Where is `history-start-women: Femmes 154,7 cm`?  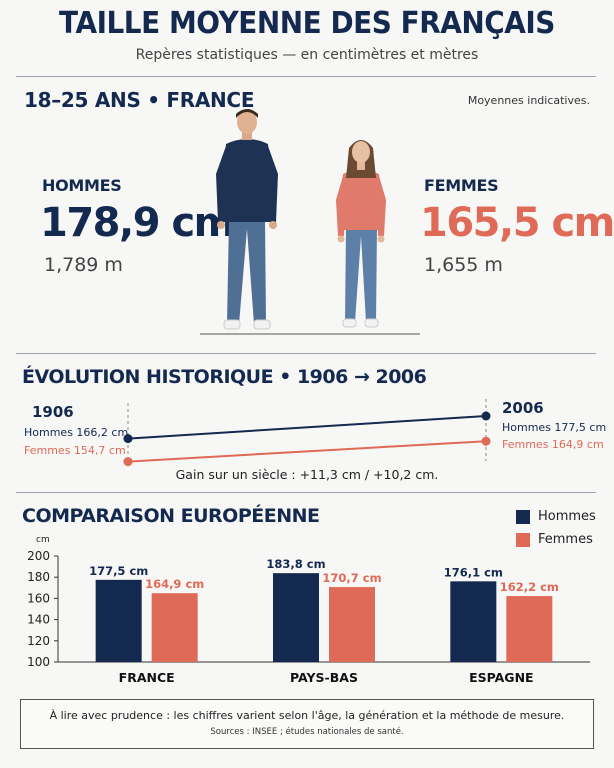 history-start-women: Femmes 154,7 cm is located at coordinates (75, 450).